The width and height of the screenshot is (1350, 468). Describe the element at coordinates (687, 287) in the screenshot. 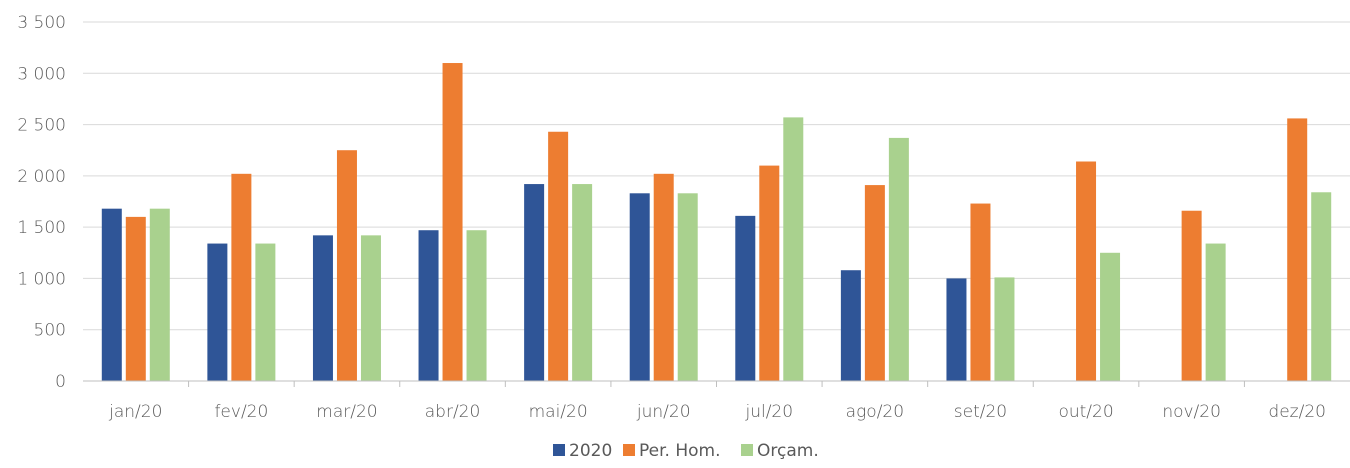

I see `bar-or-am--jun-20` at that location.